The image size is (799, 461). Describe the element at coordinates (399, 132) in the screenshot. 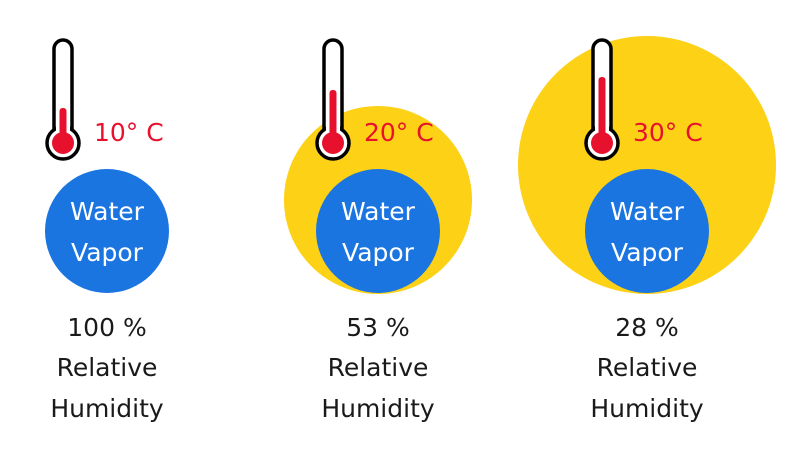

I see `temperature-label: 20° C` at that location.